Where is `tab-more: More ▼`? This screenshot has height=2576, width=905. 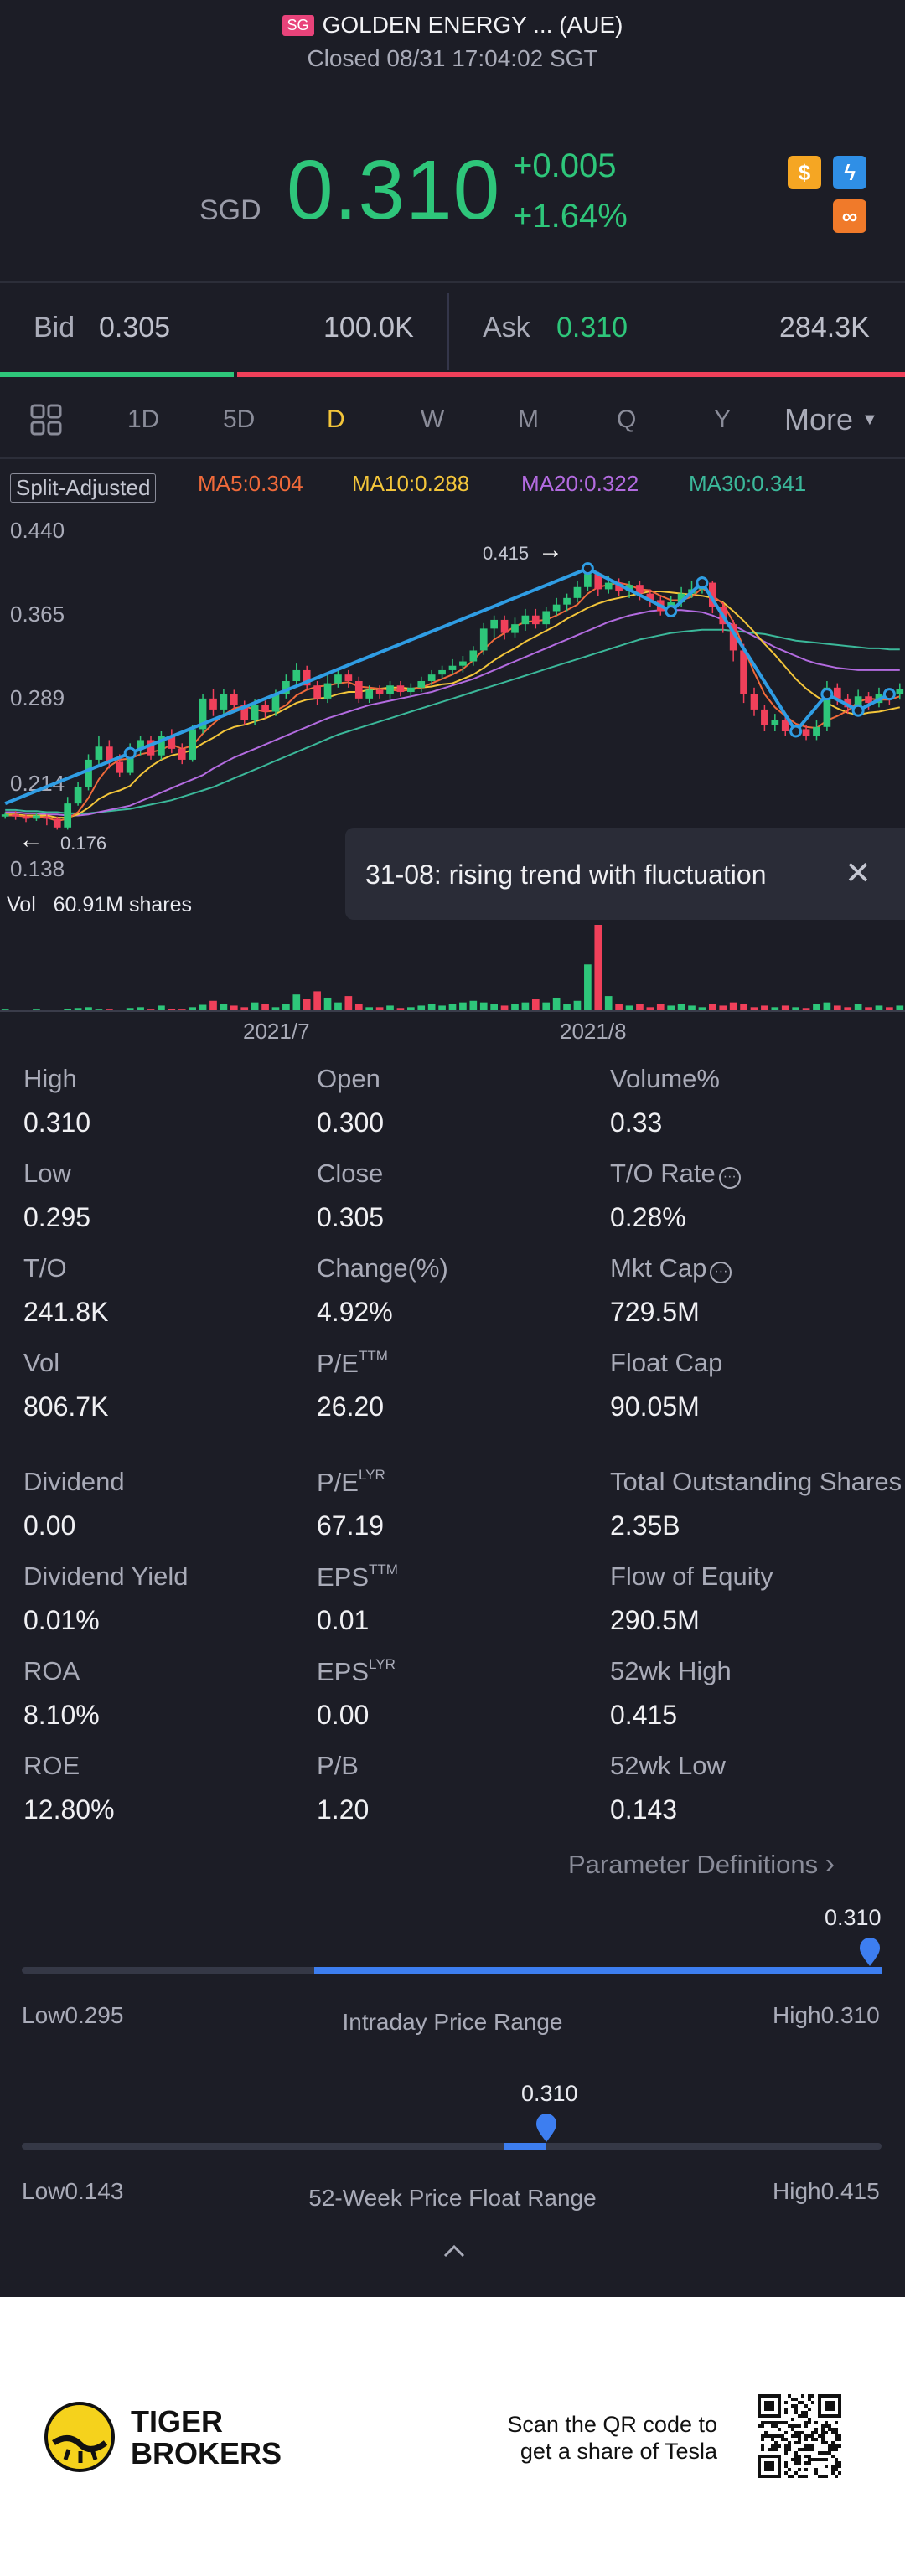
tab-more: More ▼ is located at coordinates (831, 419).